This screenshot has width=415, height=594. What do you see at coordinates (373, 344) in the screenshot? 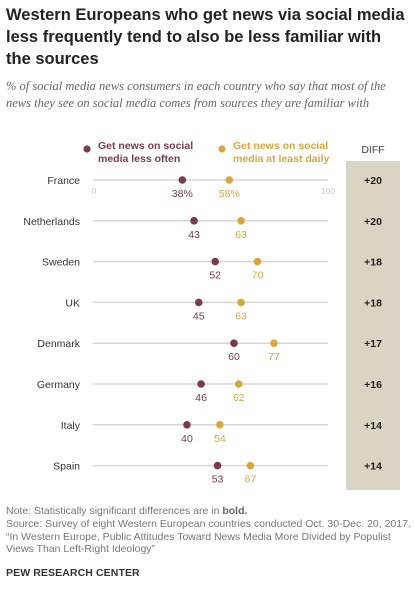
I see `diff-value: +17` at bounding box center [373, 344].